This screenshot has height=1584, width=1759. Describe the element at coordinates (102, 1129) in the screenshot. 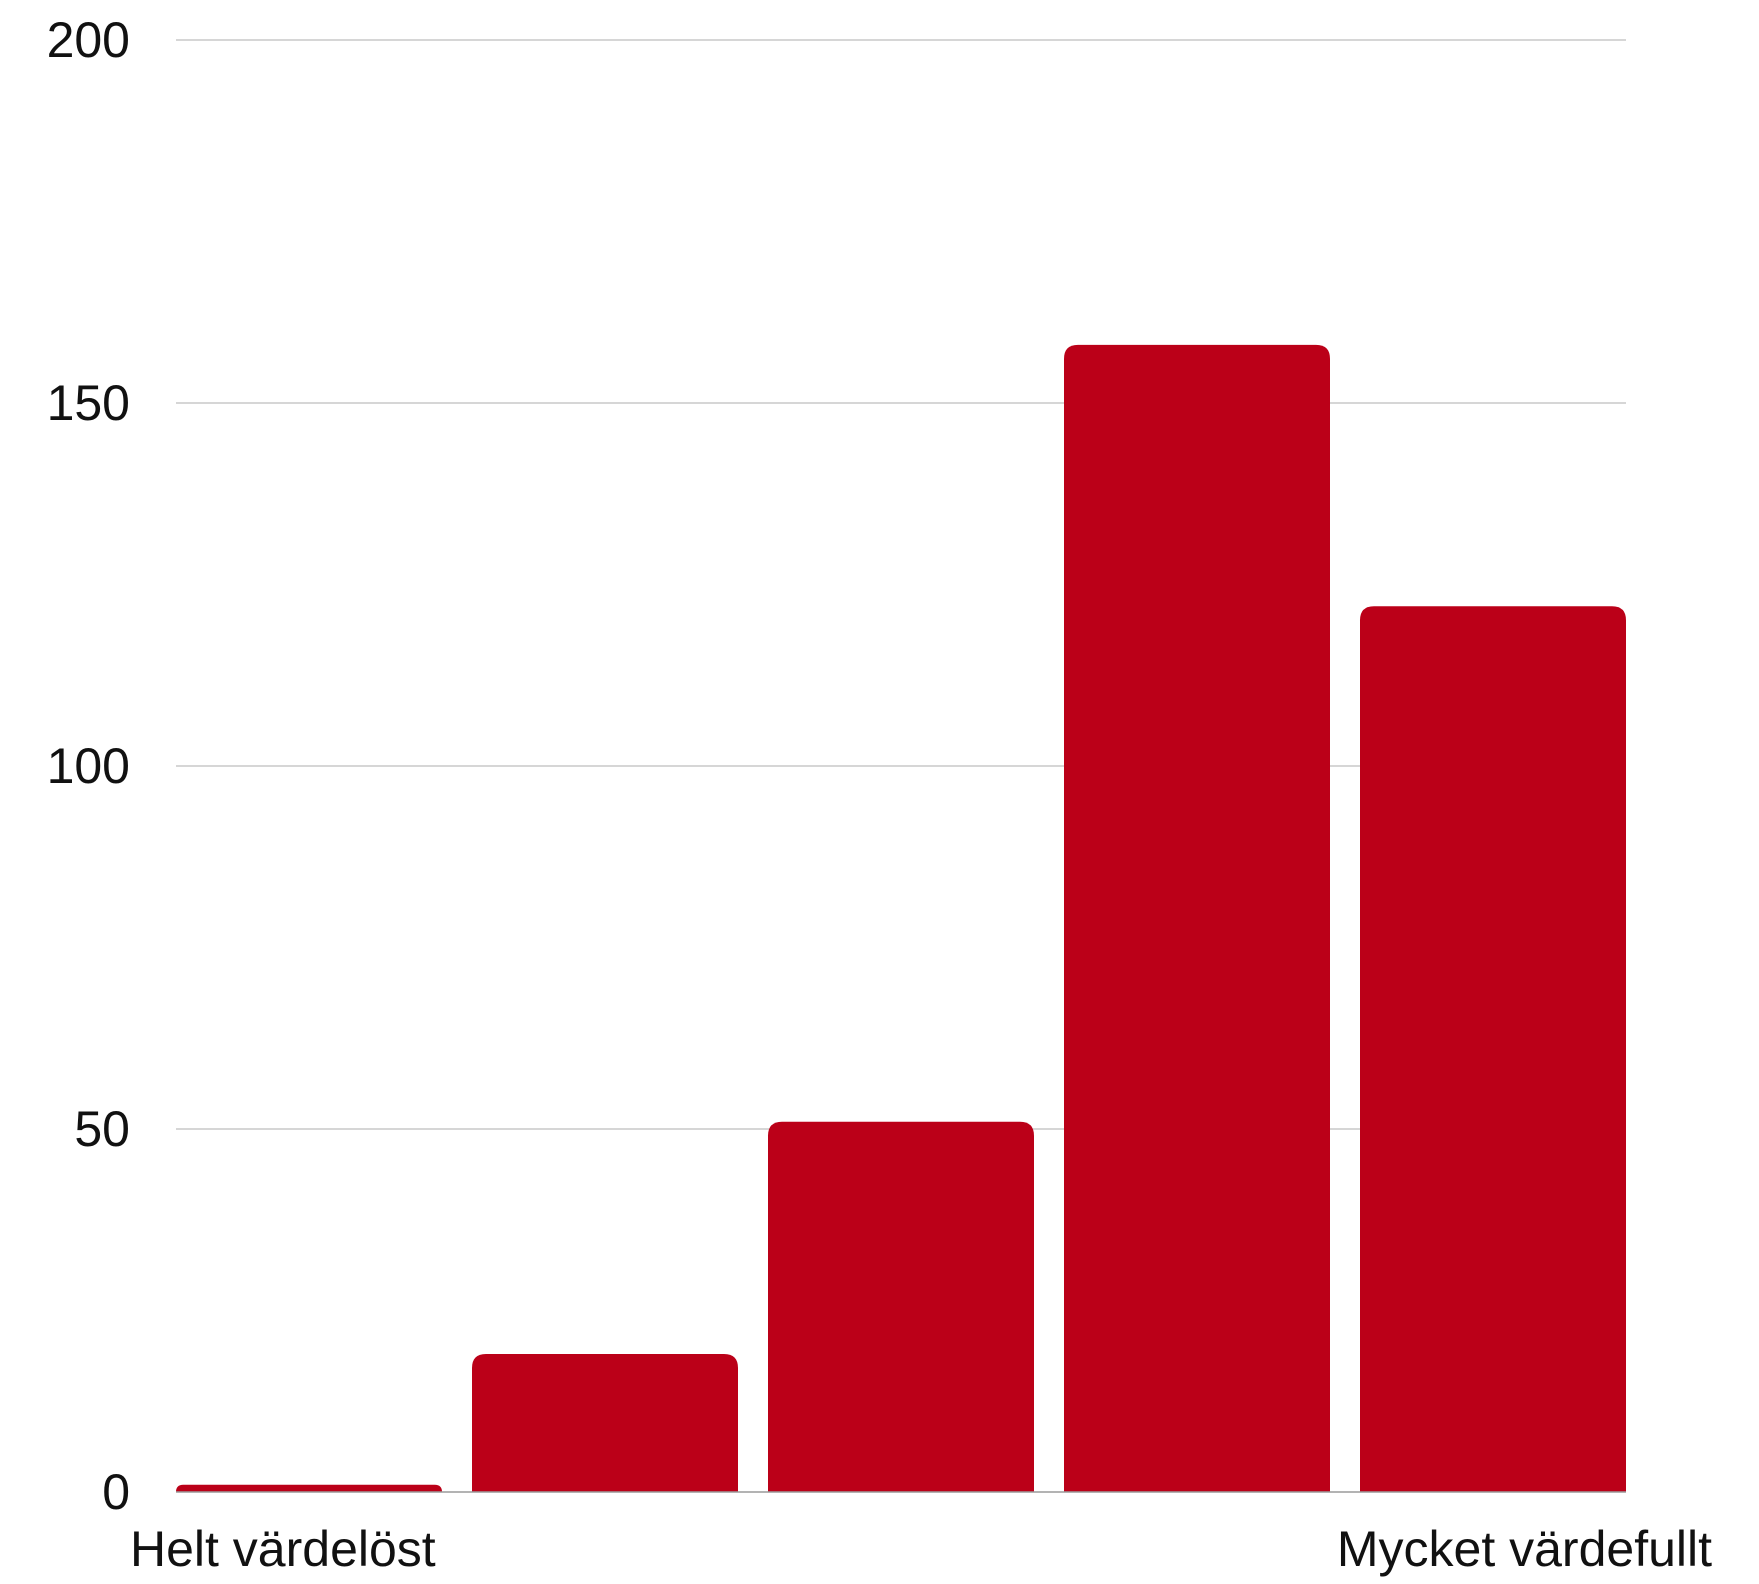

I see `y-tick-label: 50` at that location.